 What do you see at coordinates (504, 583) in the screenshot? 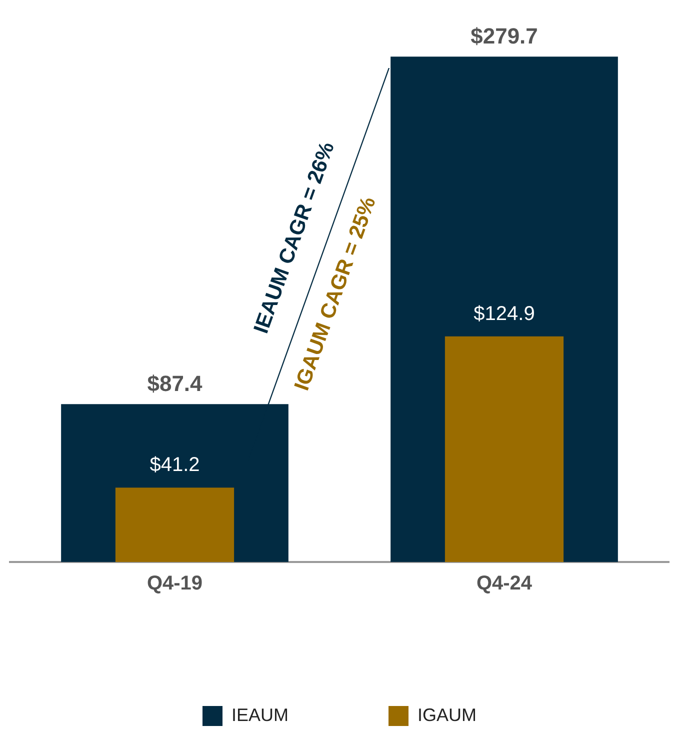
I see `x-tick-label: Q4-24` at bounding box center [504, 583].